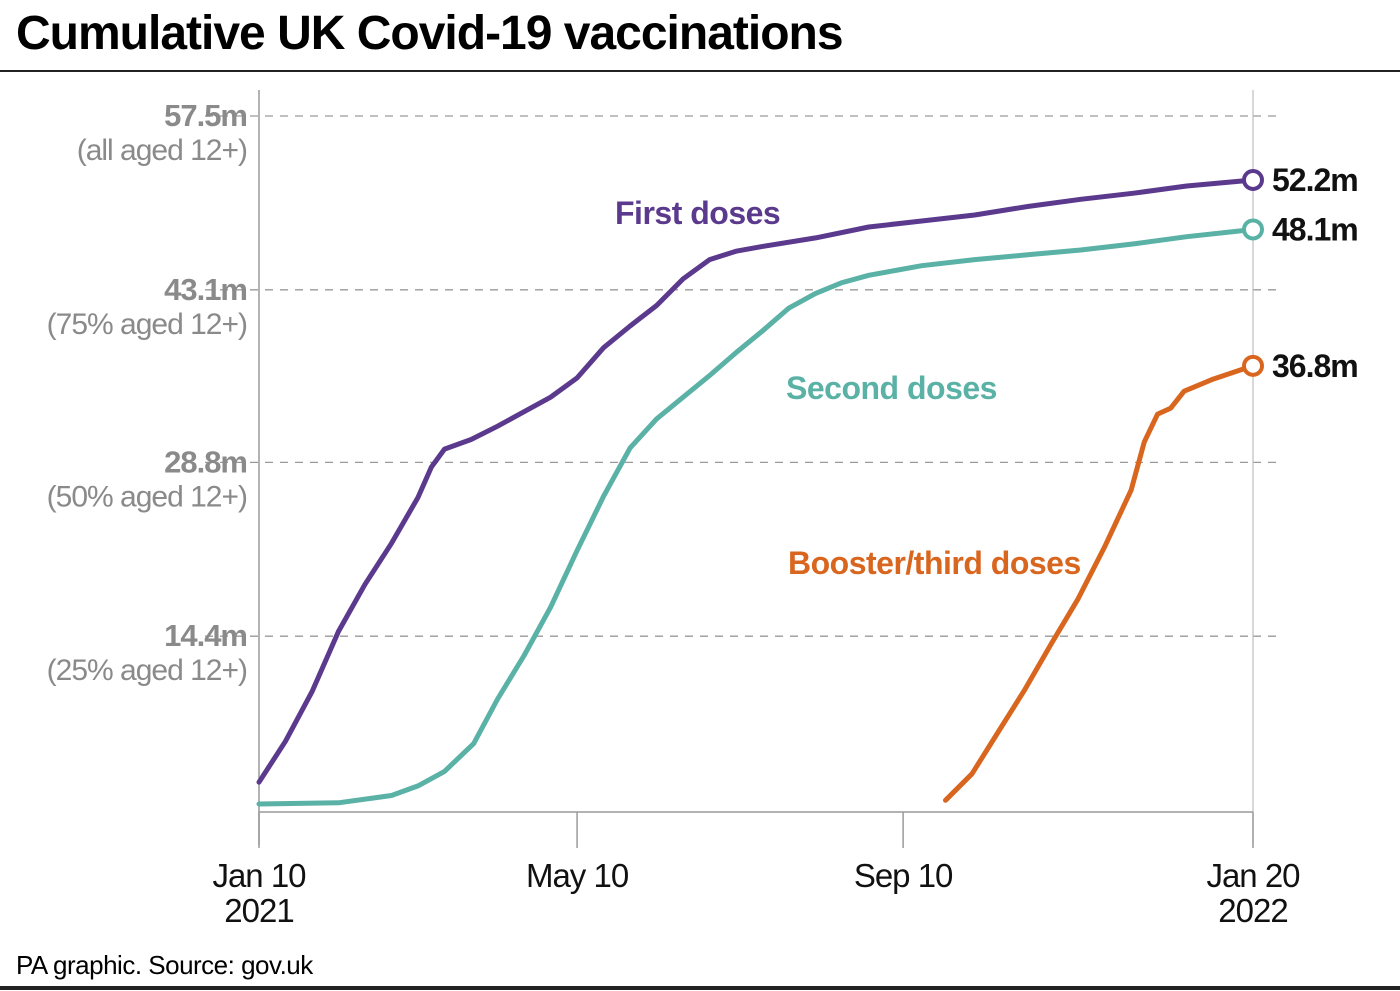  What do you see at coordinates (205, 635) in the screenshot?
I see `y-tick-label: 14.4m` at bounding box center [205, 635].